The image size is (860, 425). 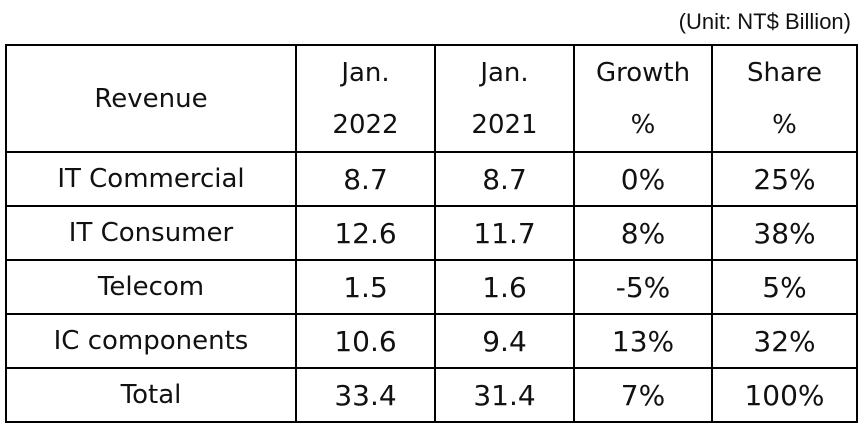 What do you see at coordinates (365, 179) in the screenshot?
I see `cell-jan-2022: 8.7` at bounding box center [365, 179].